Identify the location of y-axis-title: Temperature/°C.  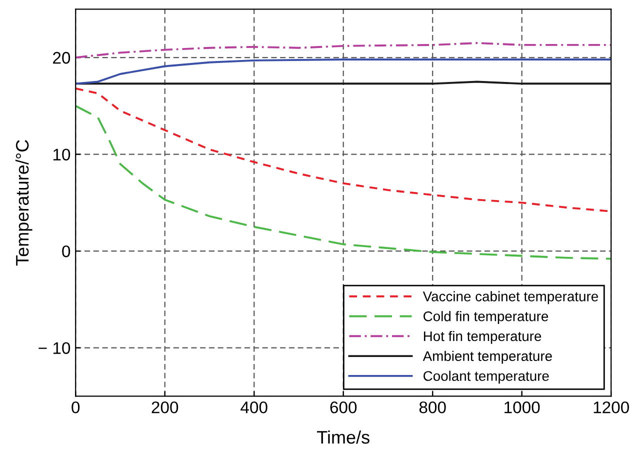
(23, 203).